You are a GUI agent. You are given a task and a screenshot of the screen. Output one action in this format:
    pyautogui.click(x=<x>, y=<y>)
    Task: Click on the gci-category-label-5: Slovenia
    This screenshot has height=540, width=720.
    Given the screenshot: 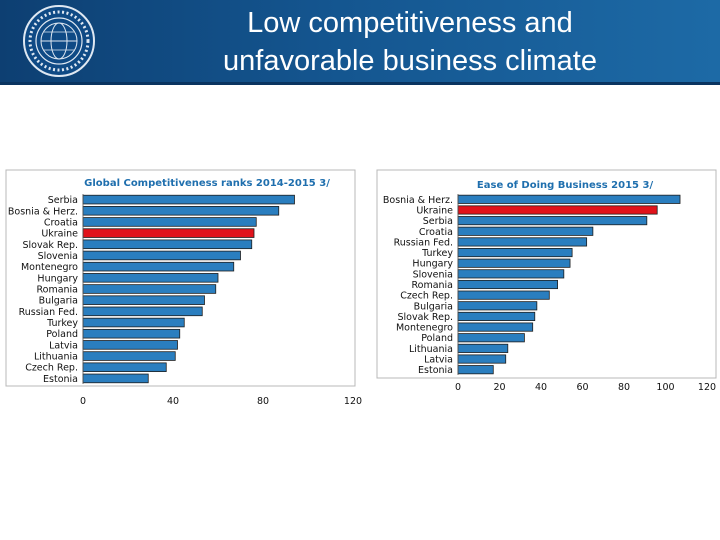 What is the action you would take?
    pyautogui.click(x=58, y=256)
    